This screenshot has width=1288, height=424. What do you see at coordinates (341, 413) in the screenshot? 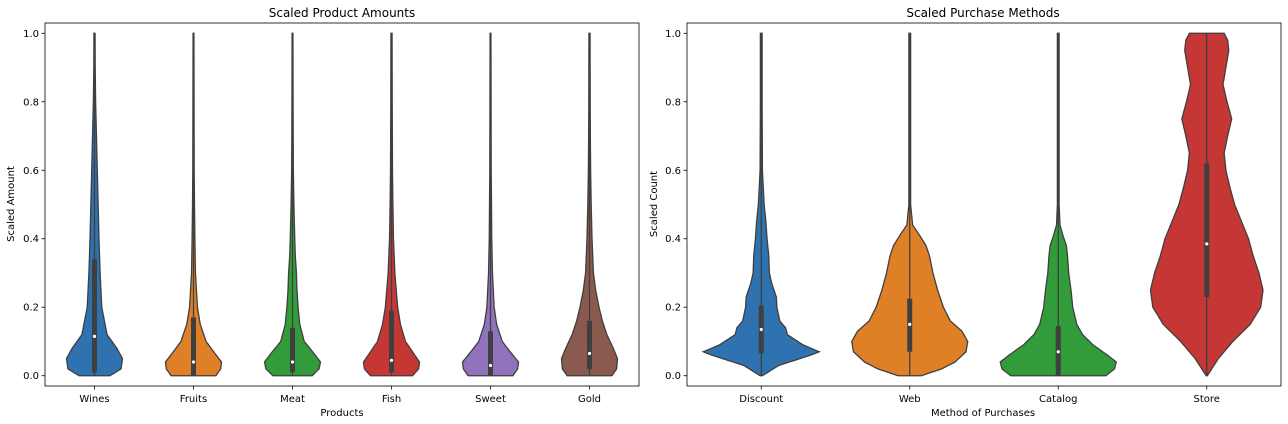
I see `x-axis-label: Products` at bounding box center [341, 413].